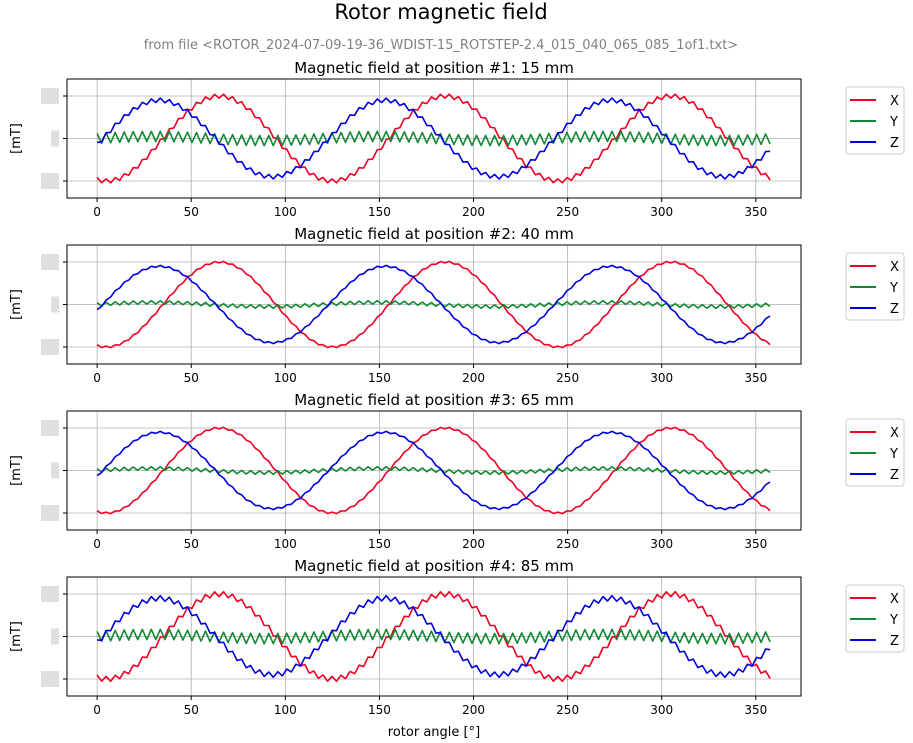 The image size is (913, 743). Describe the element at coordinates (434, 68) in the screenshot. I see `subplot-title: Magnetic field at position #1: 15 mm` at that location.